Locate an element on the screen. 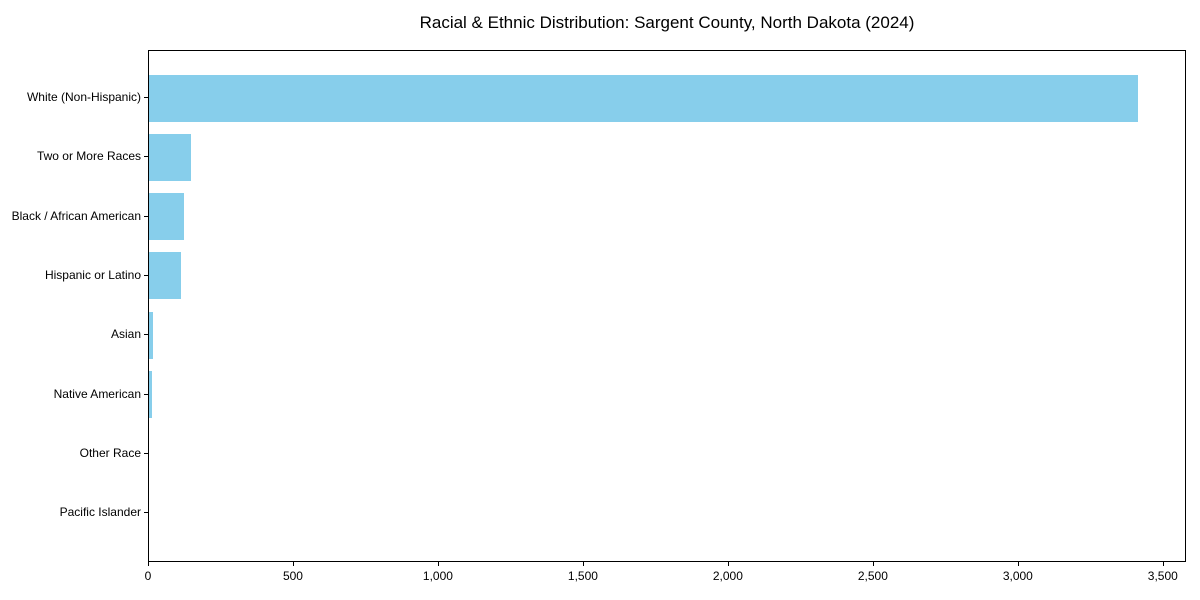 The height and width of the screenshot is (600, 1200). x-tick-label: 2,500 is located at coordinates (872, 576).